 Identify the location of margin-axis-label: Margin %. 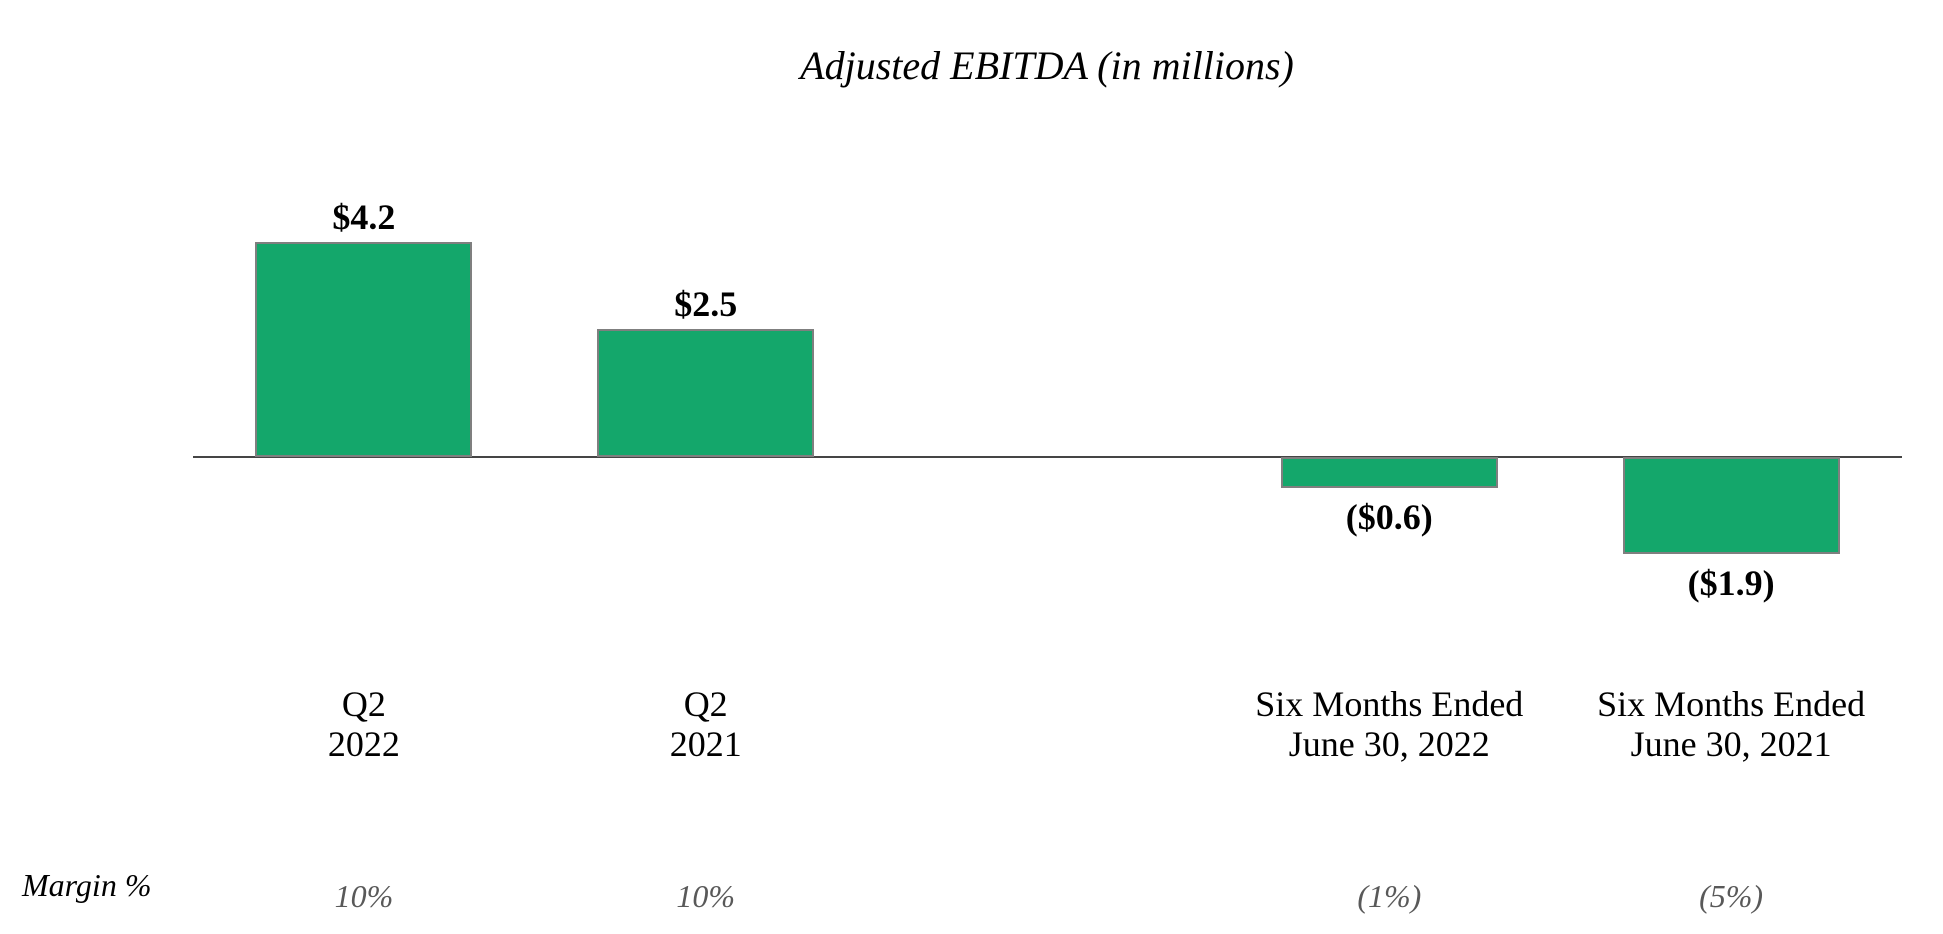
(87, 885).